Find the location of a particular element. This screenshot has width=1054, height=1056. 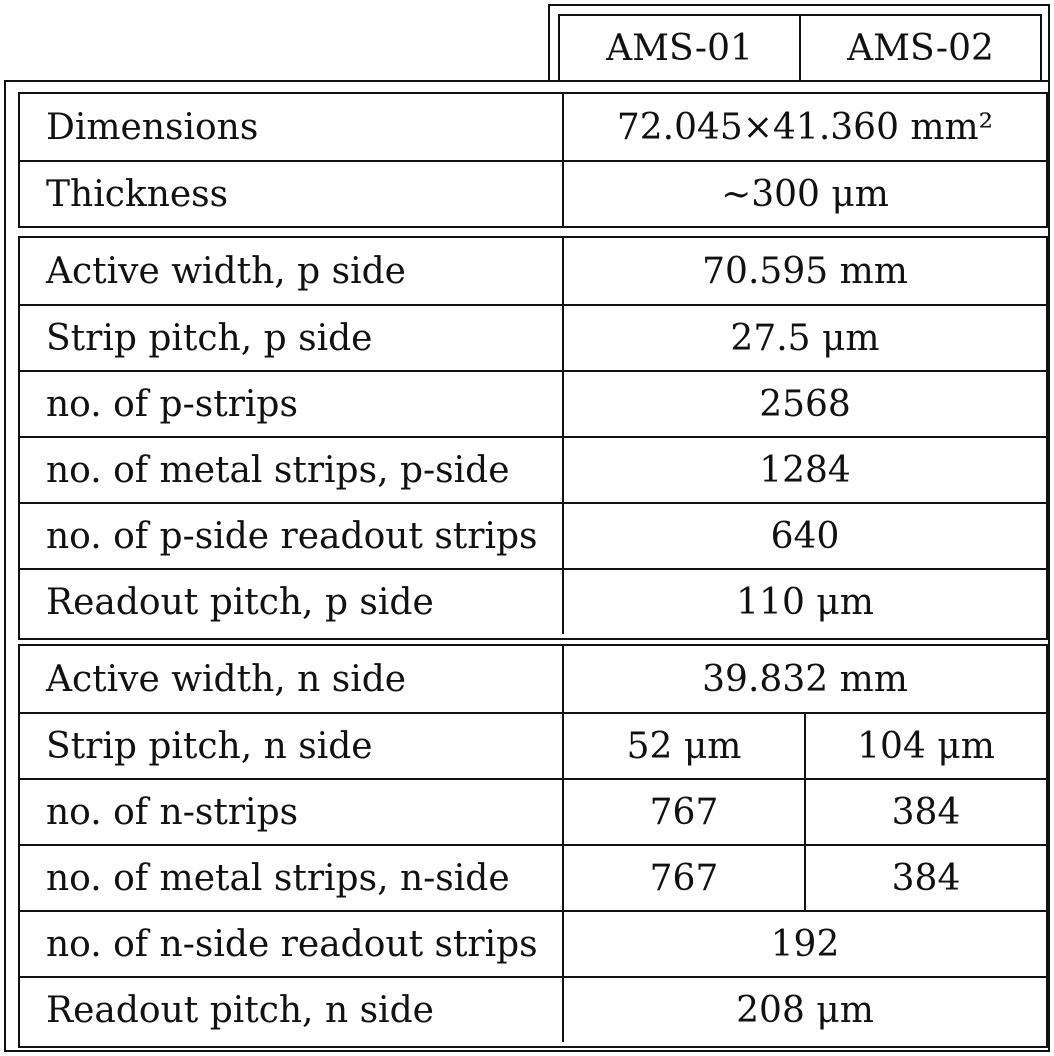

table-row: no. of n-strips 767 384 is located at coordinates (533, 811).